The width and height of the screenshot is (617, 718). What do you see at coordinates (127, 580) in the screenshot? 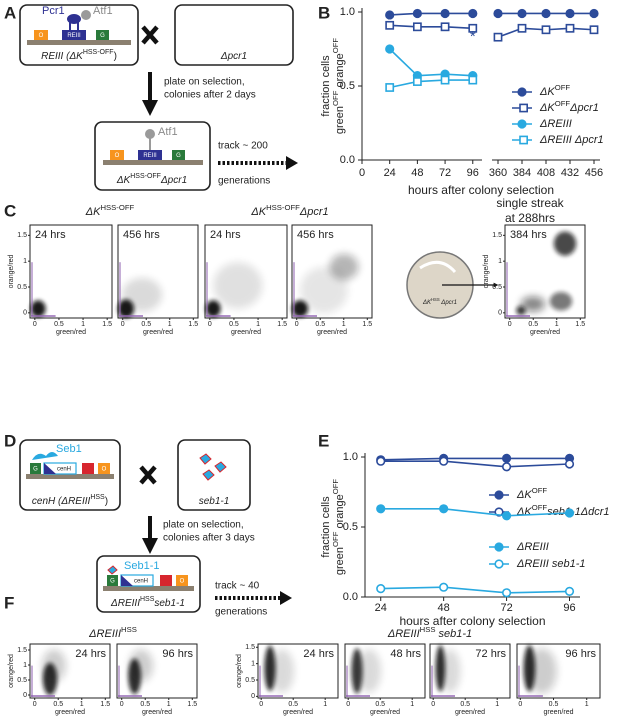
I see `gene-mark` at bounding box center [127, 580].